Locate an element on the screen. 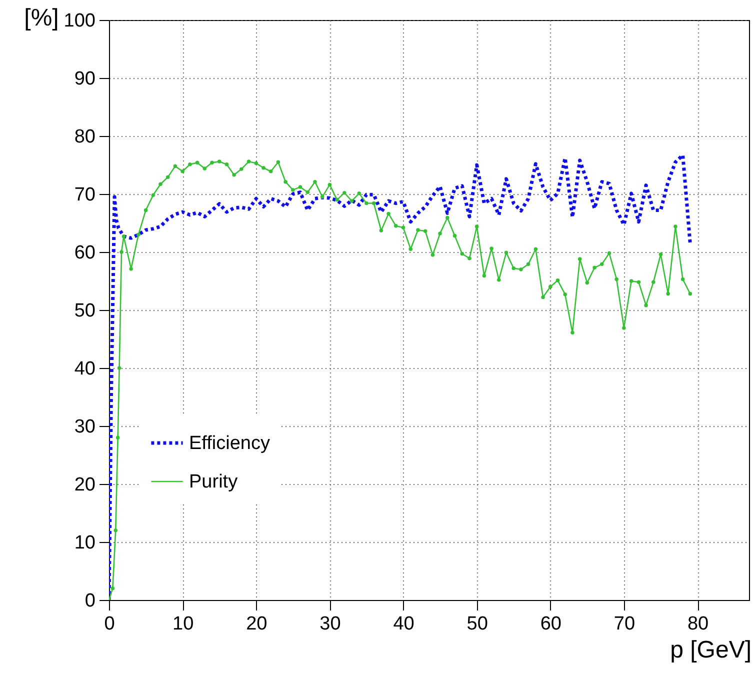 Image resolution: width=754 pixels, height=677 pixels. x-tick-label: 40 is located at coordinates (403, 624).